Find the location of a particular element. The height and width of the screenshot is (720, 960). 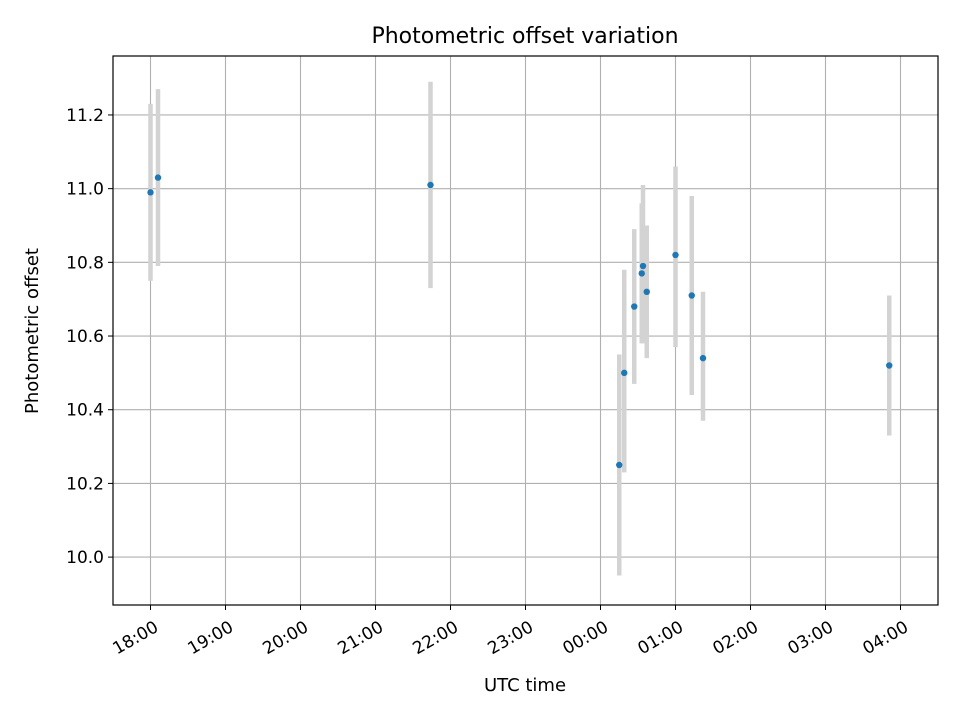

y-tick-label: 10.2 is located at coordinates (85, 484).